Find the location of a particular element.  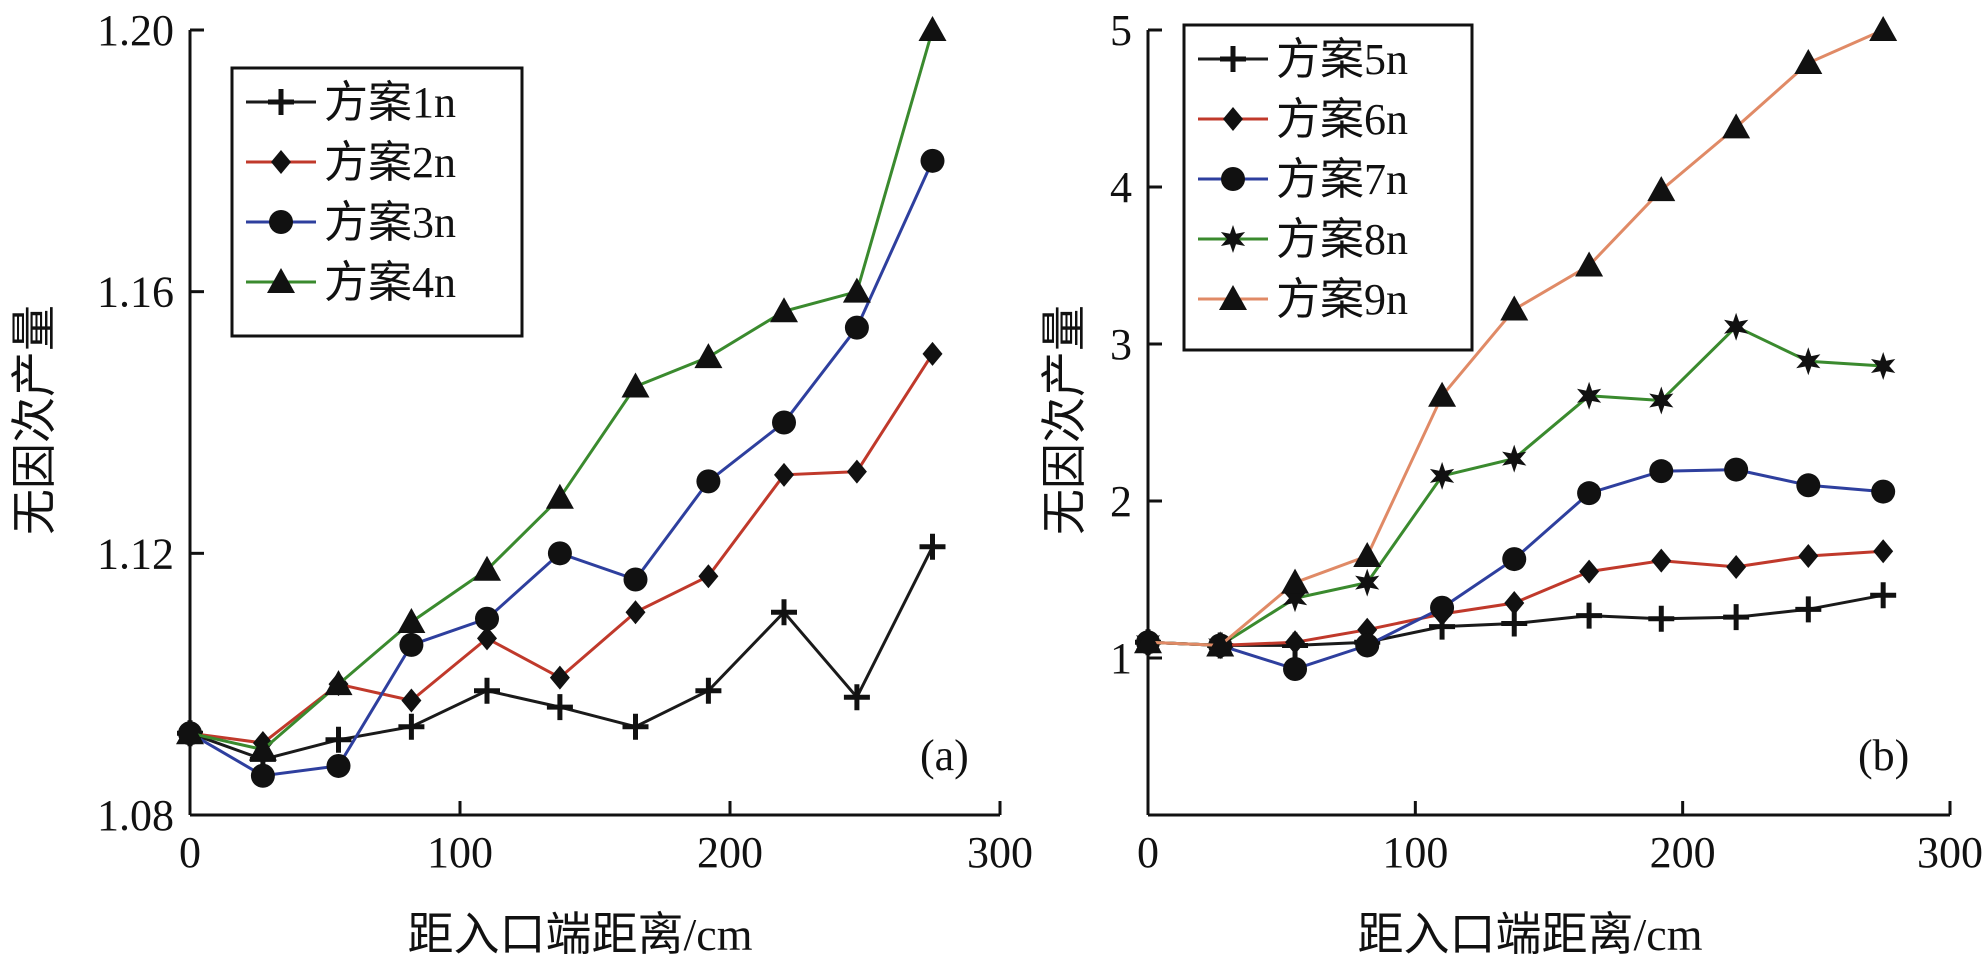

series-line is located at coordinates (561, 653).